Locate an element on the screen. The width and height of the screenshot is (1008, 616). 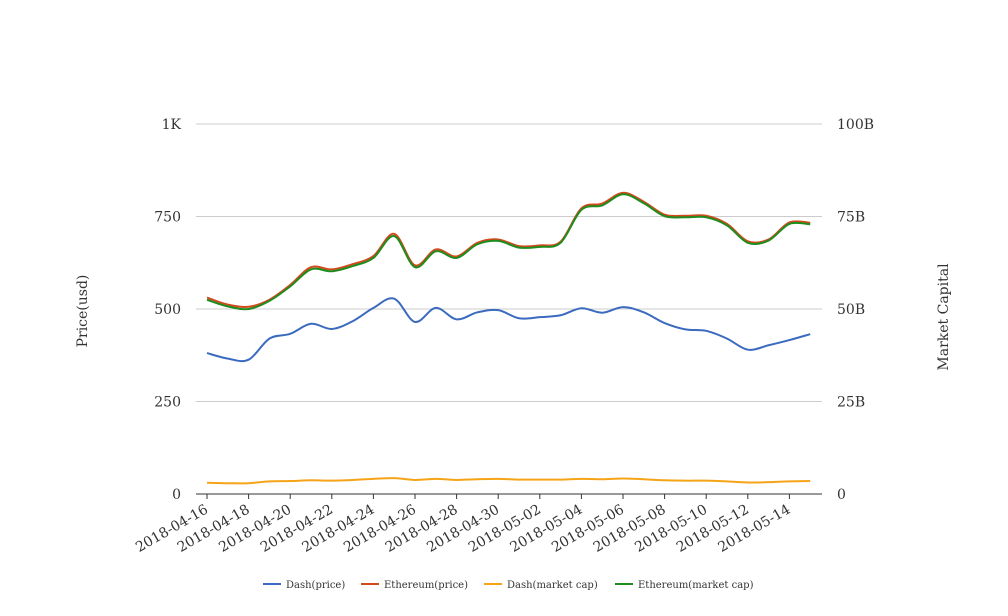
series-line-ethereum-price is located at coordinates (508, 249).